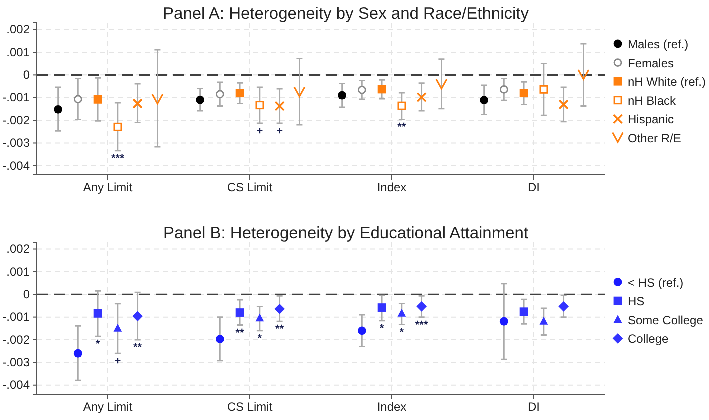  What do you see at coordinates (636, 301) in the screenshot?
I see `legend-label: HS` at bounding box center [636, 301].